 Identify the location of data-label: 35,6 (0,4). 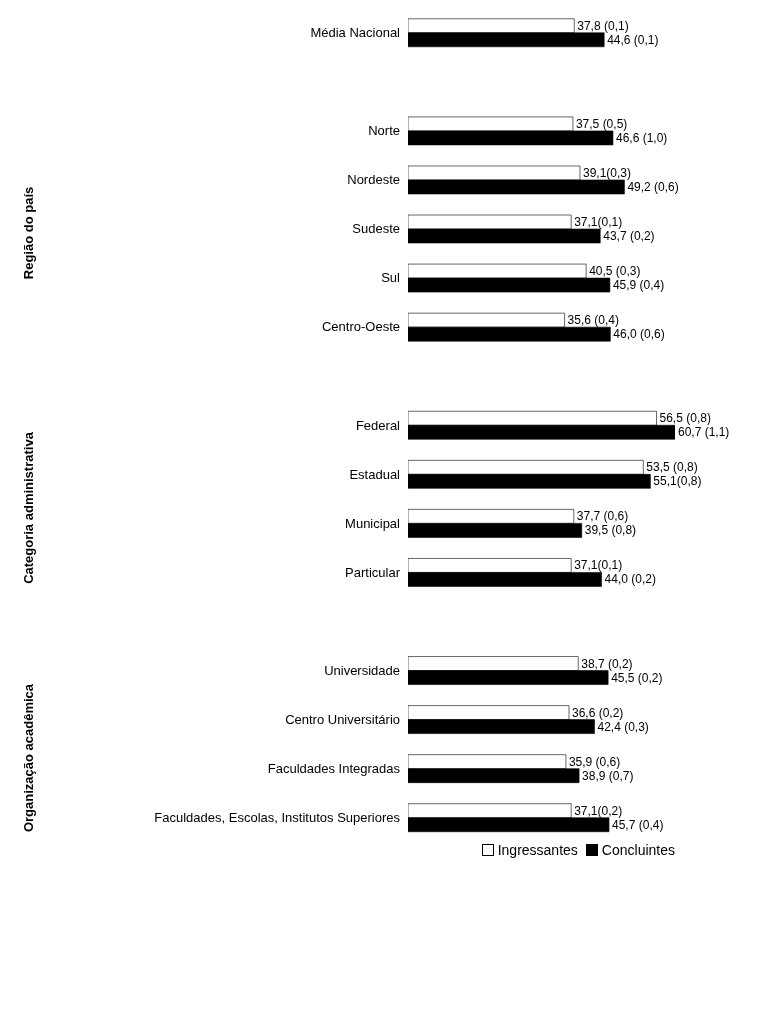
(593, 320).